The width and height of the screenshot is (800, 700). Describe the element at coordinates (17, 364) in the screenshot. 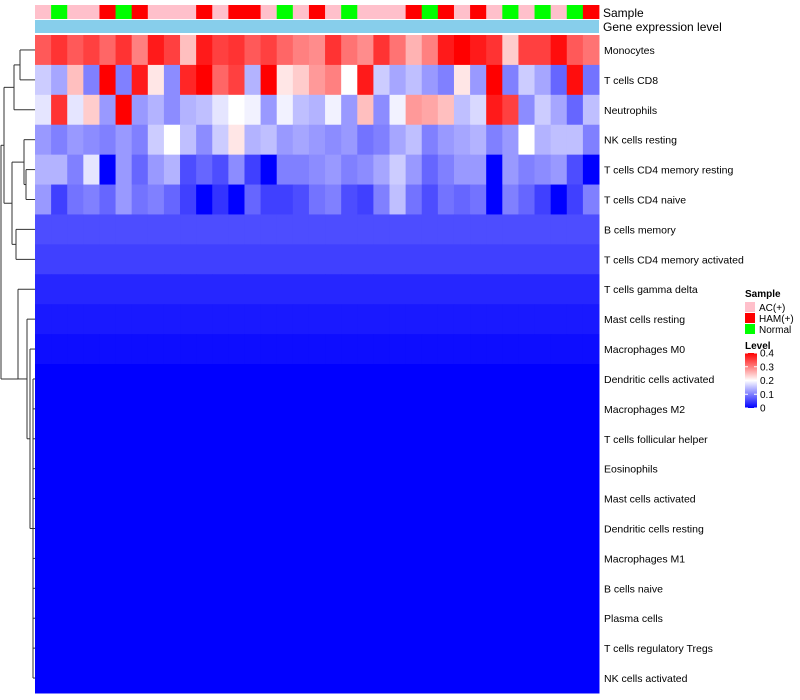

I see `row-dendrogram` at that location.